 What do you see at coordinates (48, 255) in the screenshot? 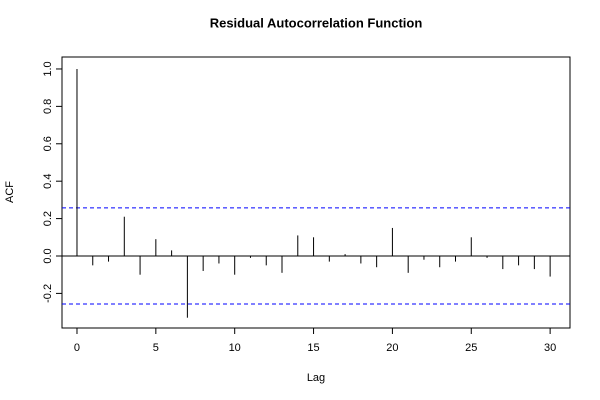
I see `y-tick-label: 0.0` at bounding box center [48, 255].